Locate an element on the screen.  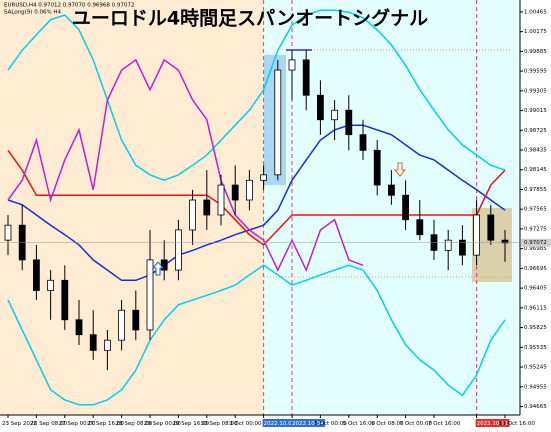
y-tick-label: 0.99015 is located at coordinates (535, 111).